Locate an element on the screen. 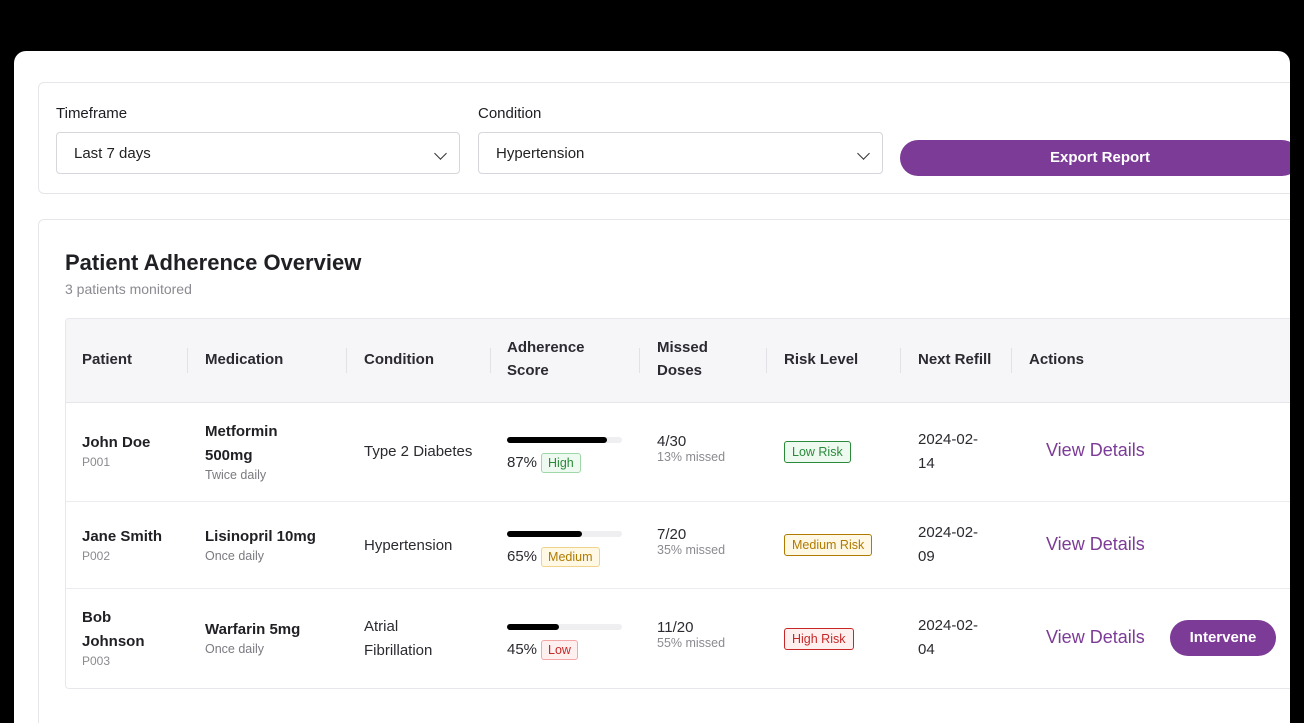  missed-doses-cell: 11/20 55% missed is located at coordinates (691, 634).